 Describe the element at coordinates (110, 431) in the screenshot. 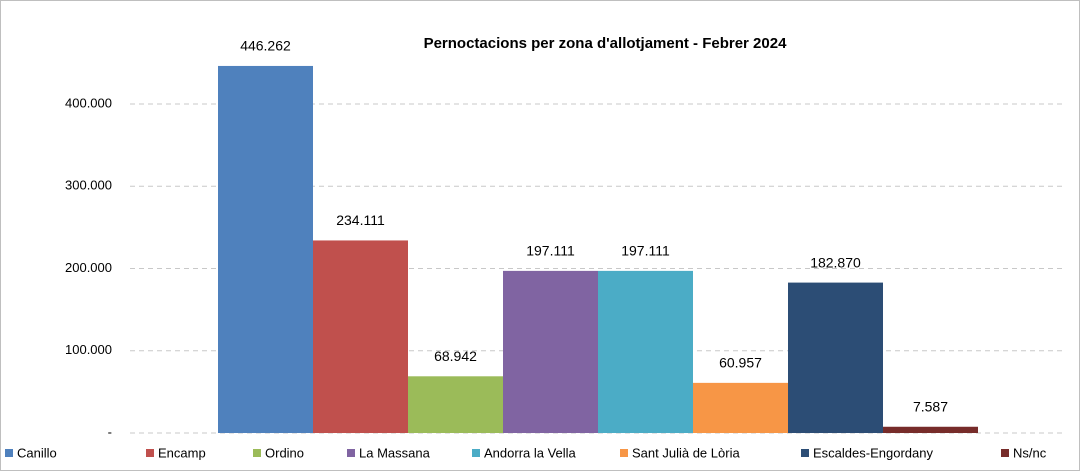

I see `y-tick-label: -` at that location.